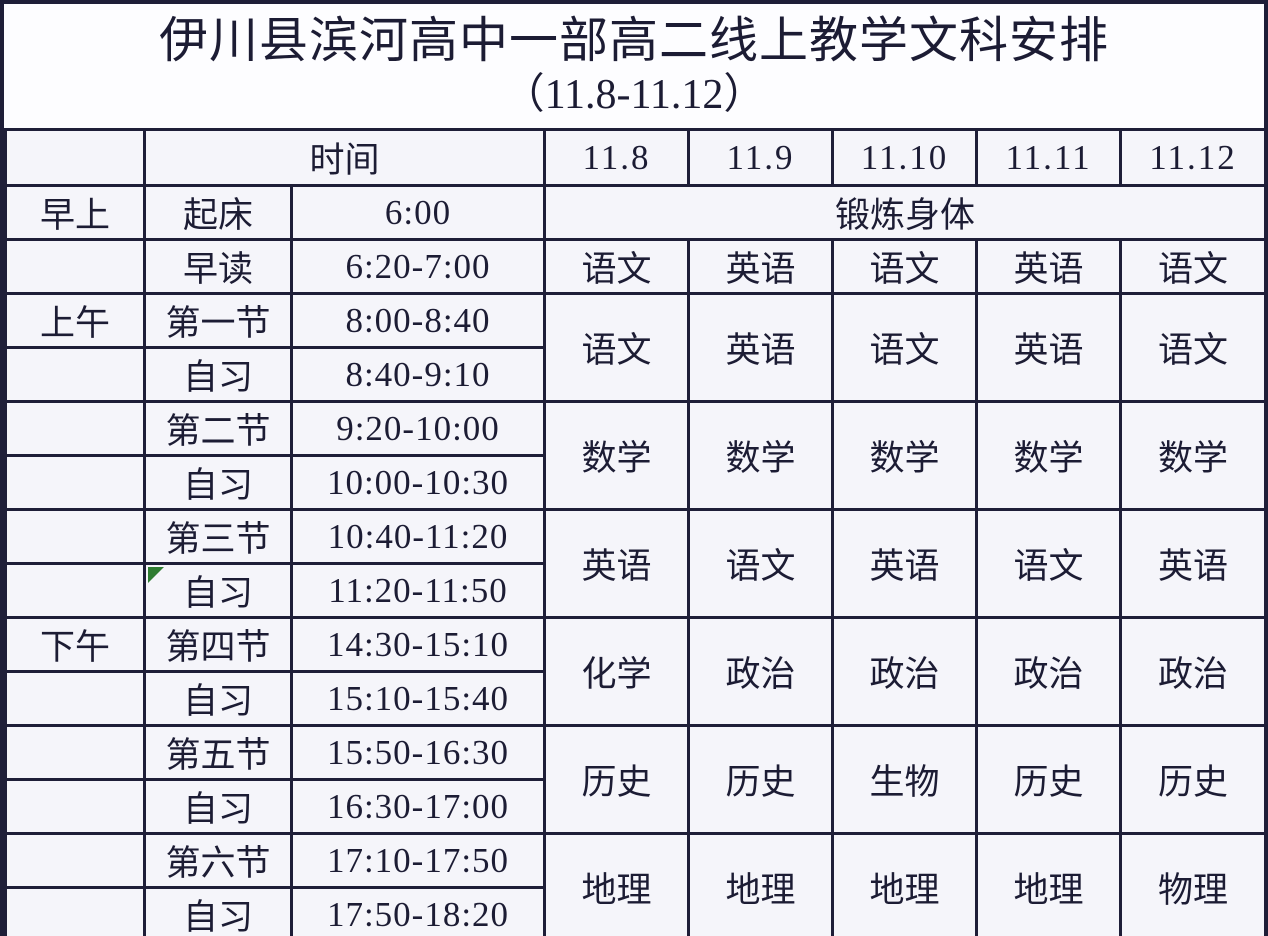 Image resolution: width=1268 pixels, height=936 pixels. I want to click on time-cell: 11:20-11:50, so click(418, 590).